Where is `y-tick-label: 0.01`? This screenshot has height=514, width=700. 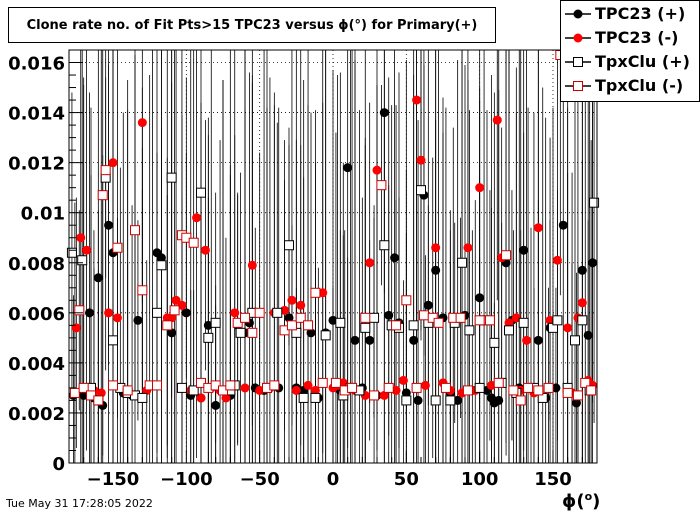
y-tick-label: 0.01 is located at coordinates (43, 214).